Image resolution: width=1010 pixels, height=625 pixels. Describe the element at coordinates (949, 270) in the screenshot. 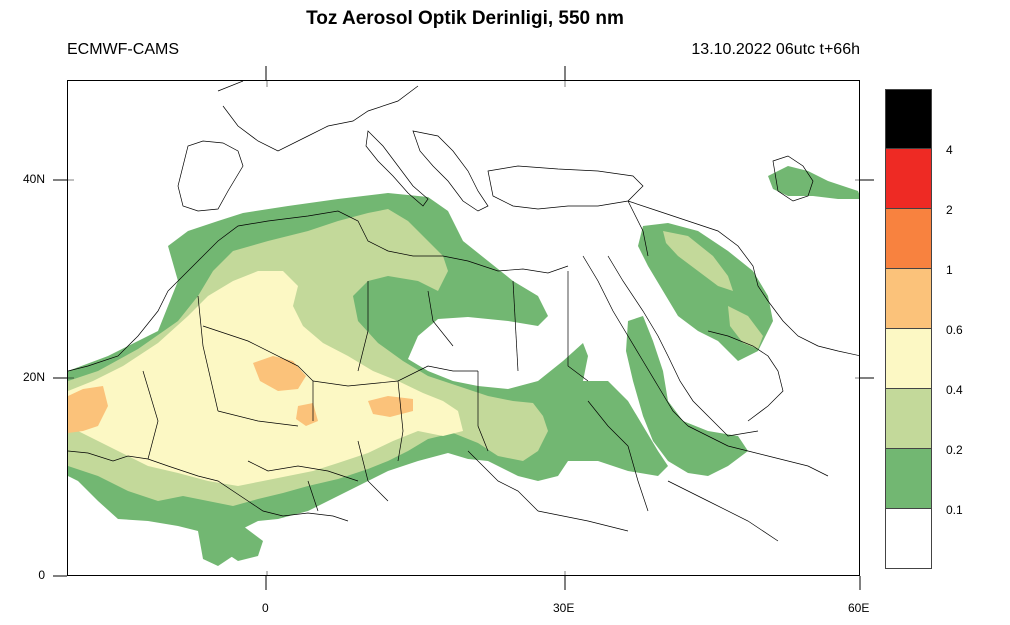

I see `legend-label-1: 1` at that location.